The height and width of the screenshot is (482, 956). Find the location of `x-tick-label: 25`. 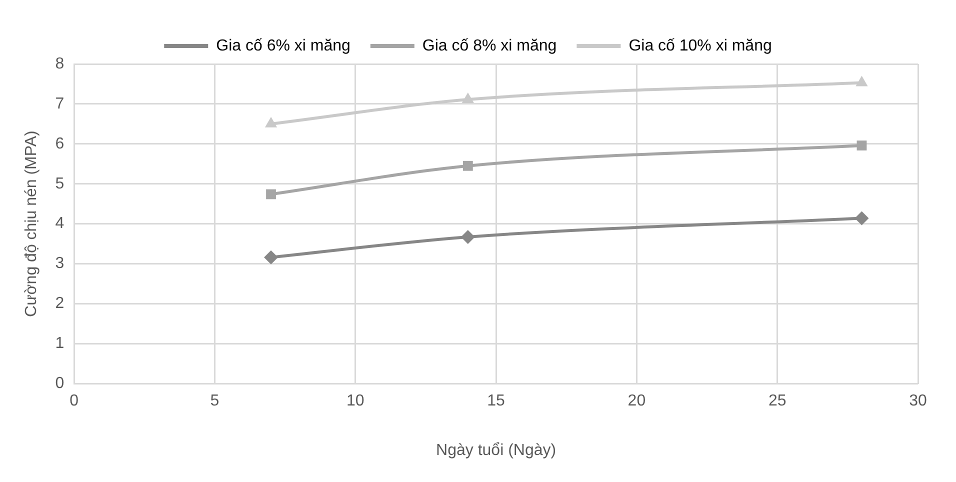

x-tick-label: 25 is located at coordinates (777, 401).